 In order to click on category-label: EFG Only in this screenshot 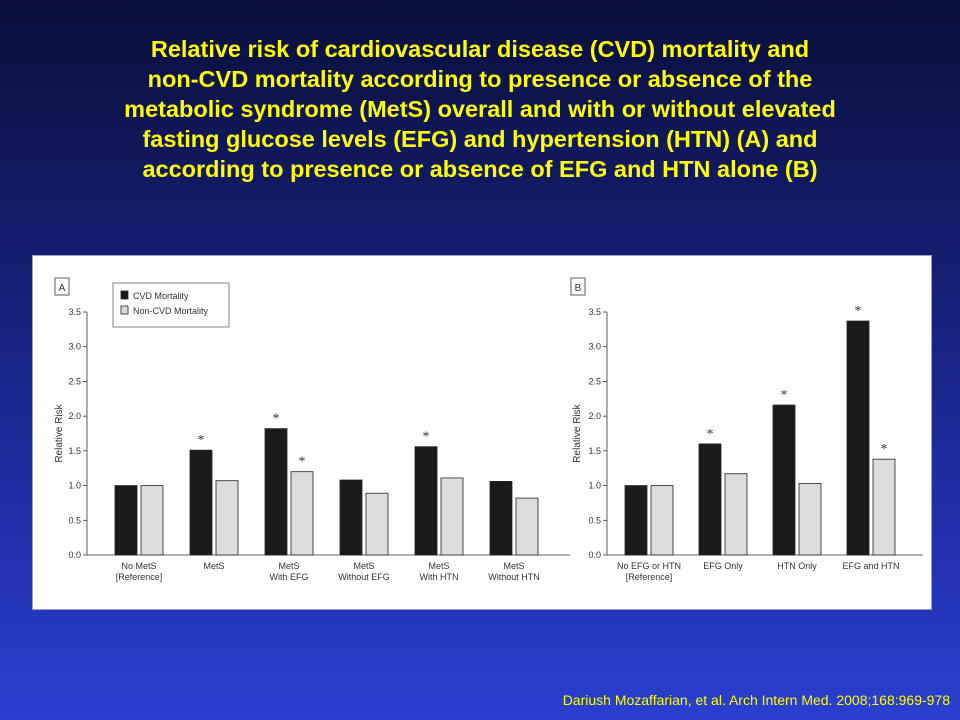, I will do `click(723, 566)`.